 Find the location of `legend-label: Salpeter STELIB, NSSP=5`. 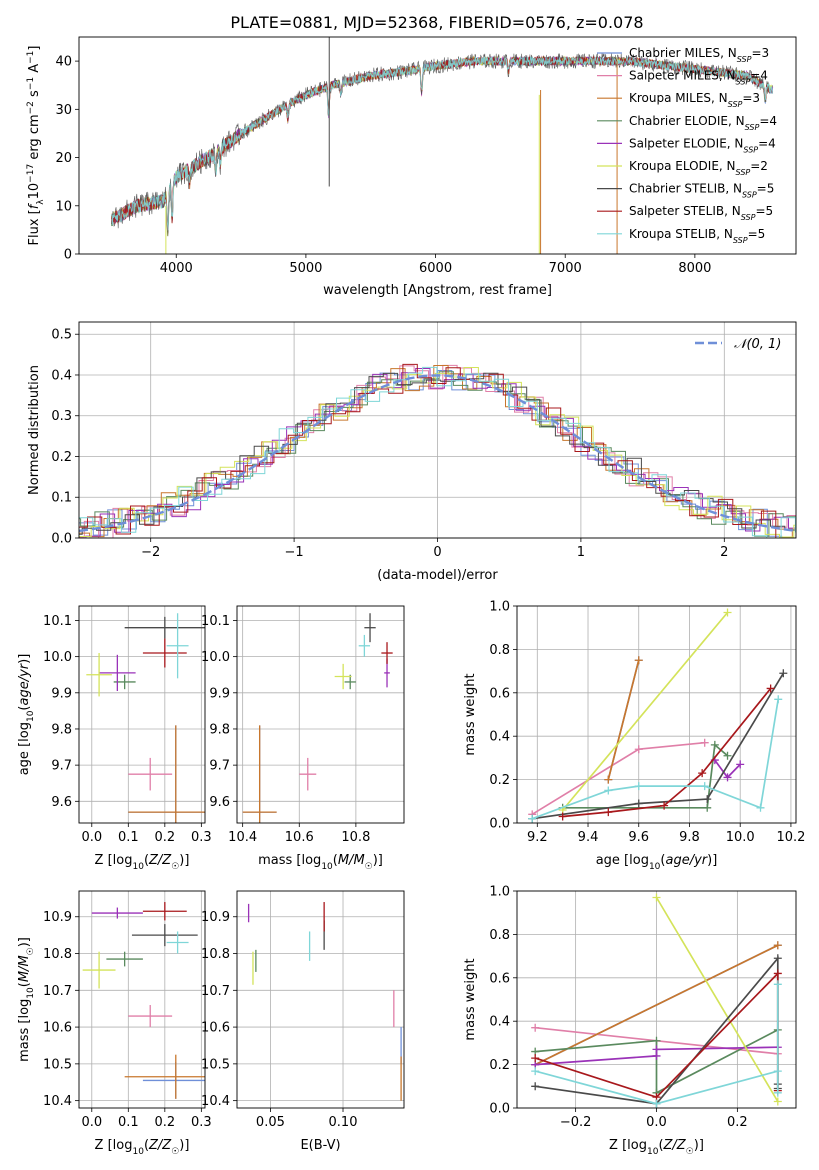

legend-label: Salpeter STELIB, NSSP=5 is located at coordinates (701, 213).